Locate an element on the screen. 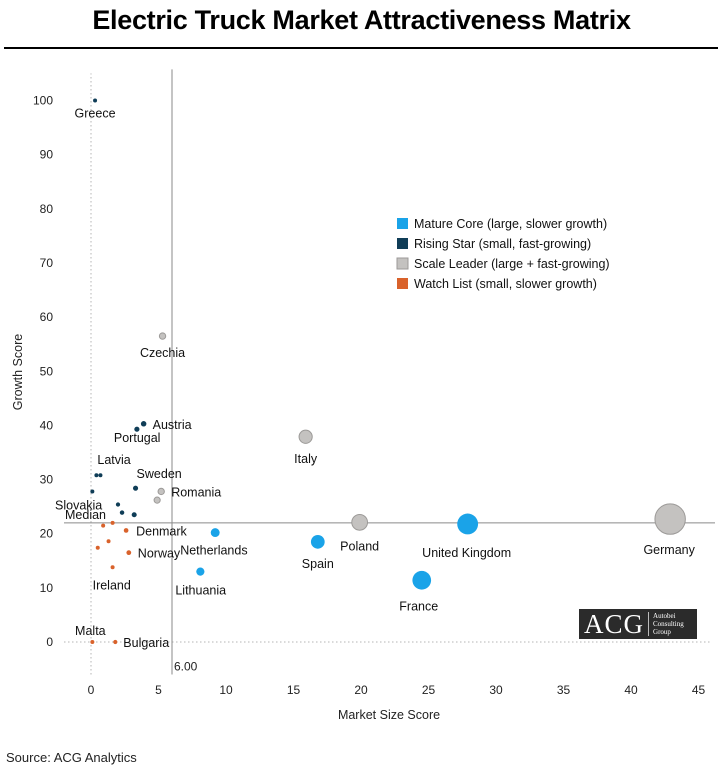  point-label: Spain is located at coordinates (318, 564).